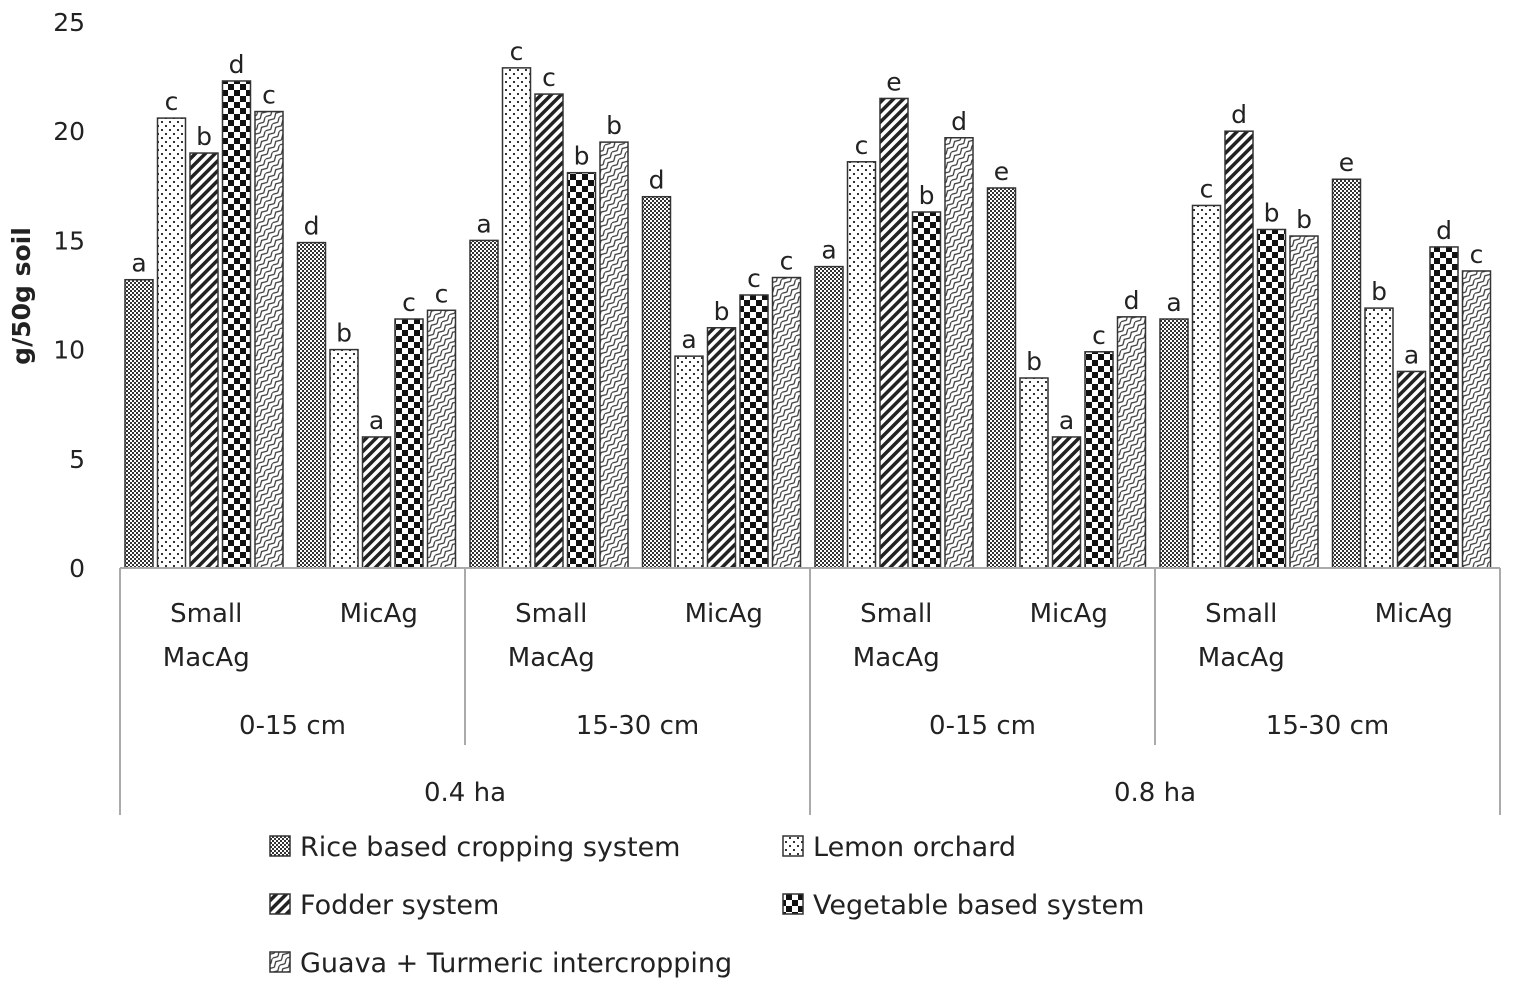 This screenshot has height=989, width=1535. I want to click on y-tick-label: 20, so click(69, 131).